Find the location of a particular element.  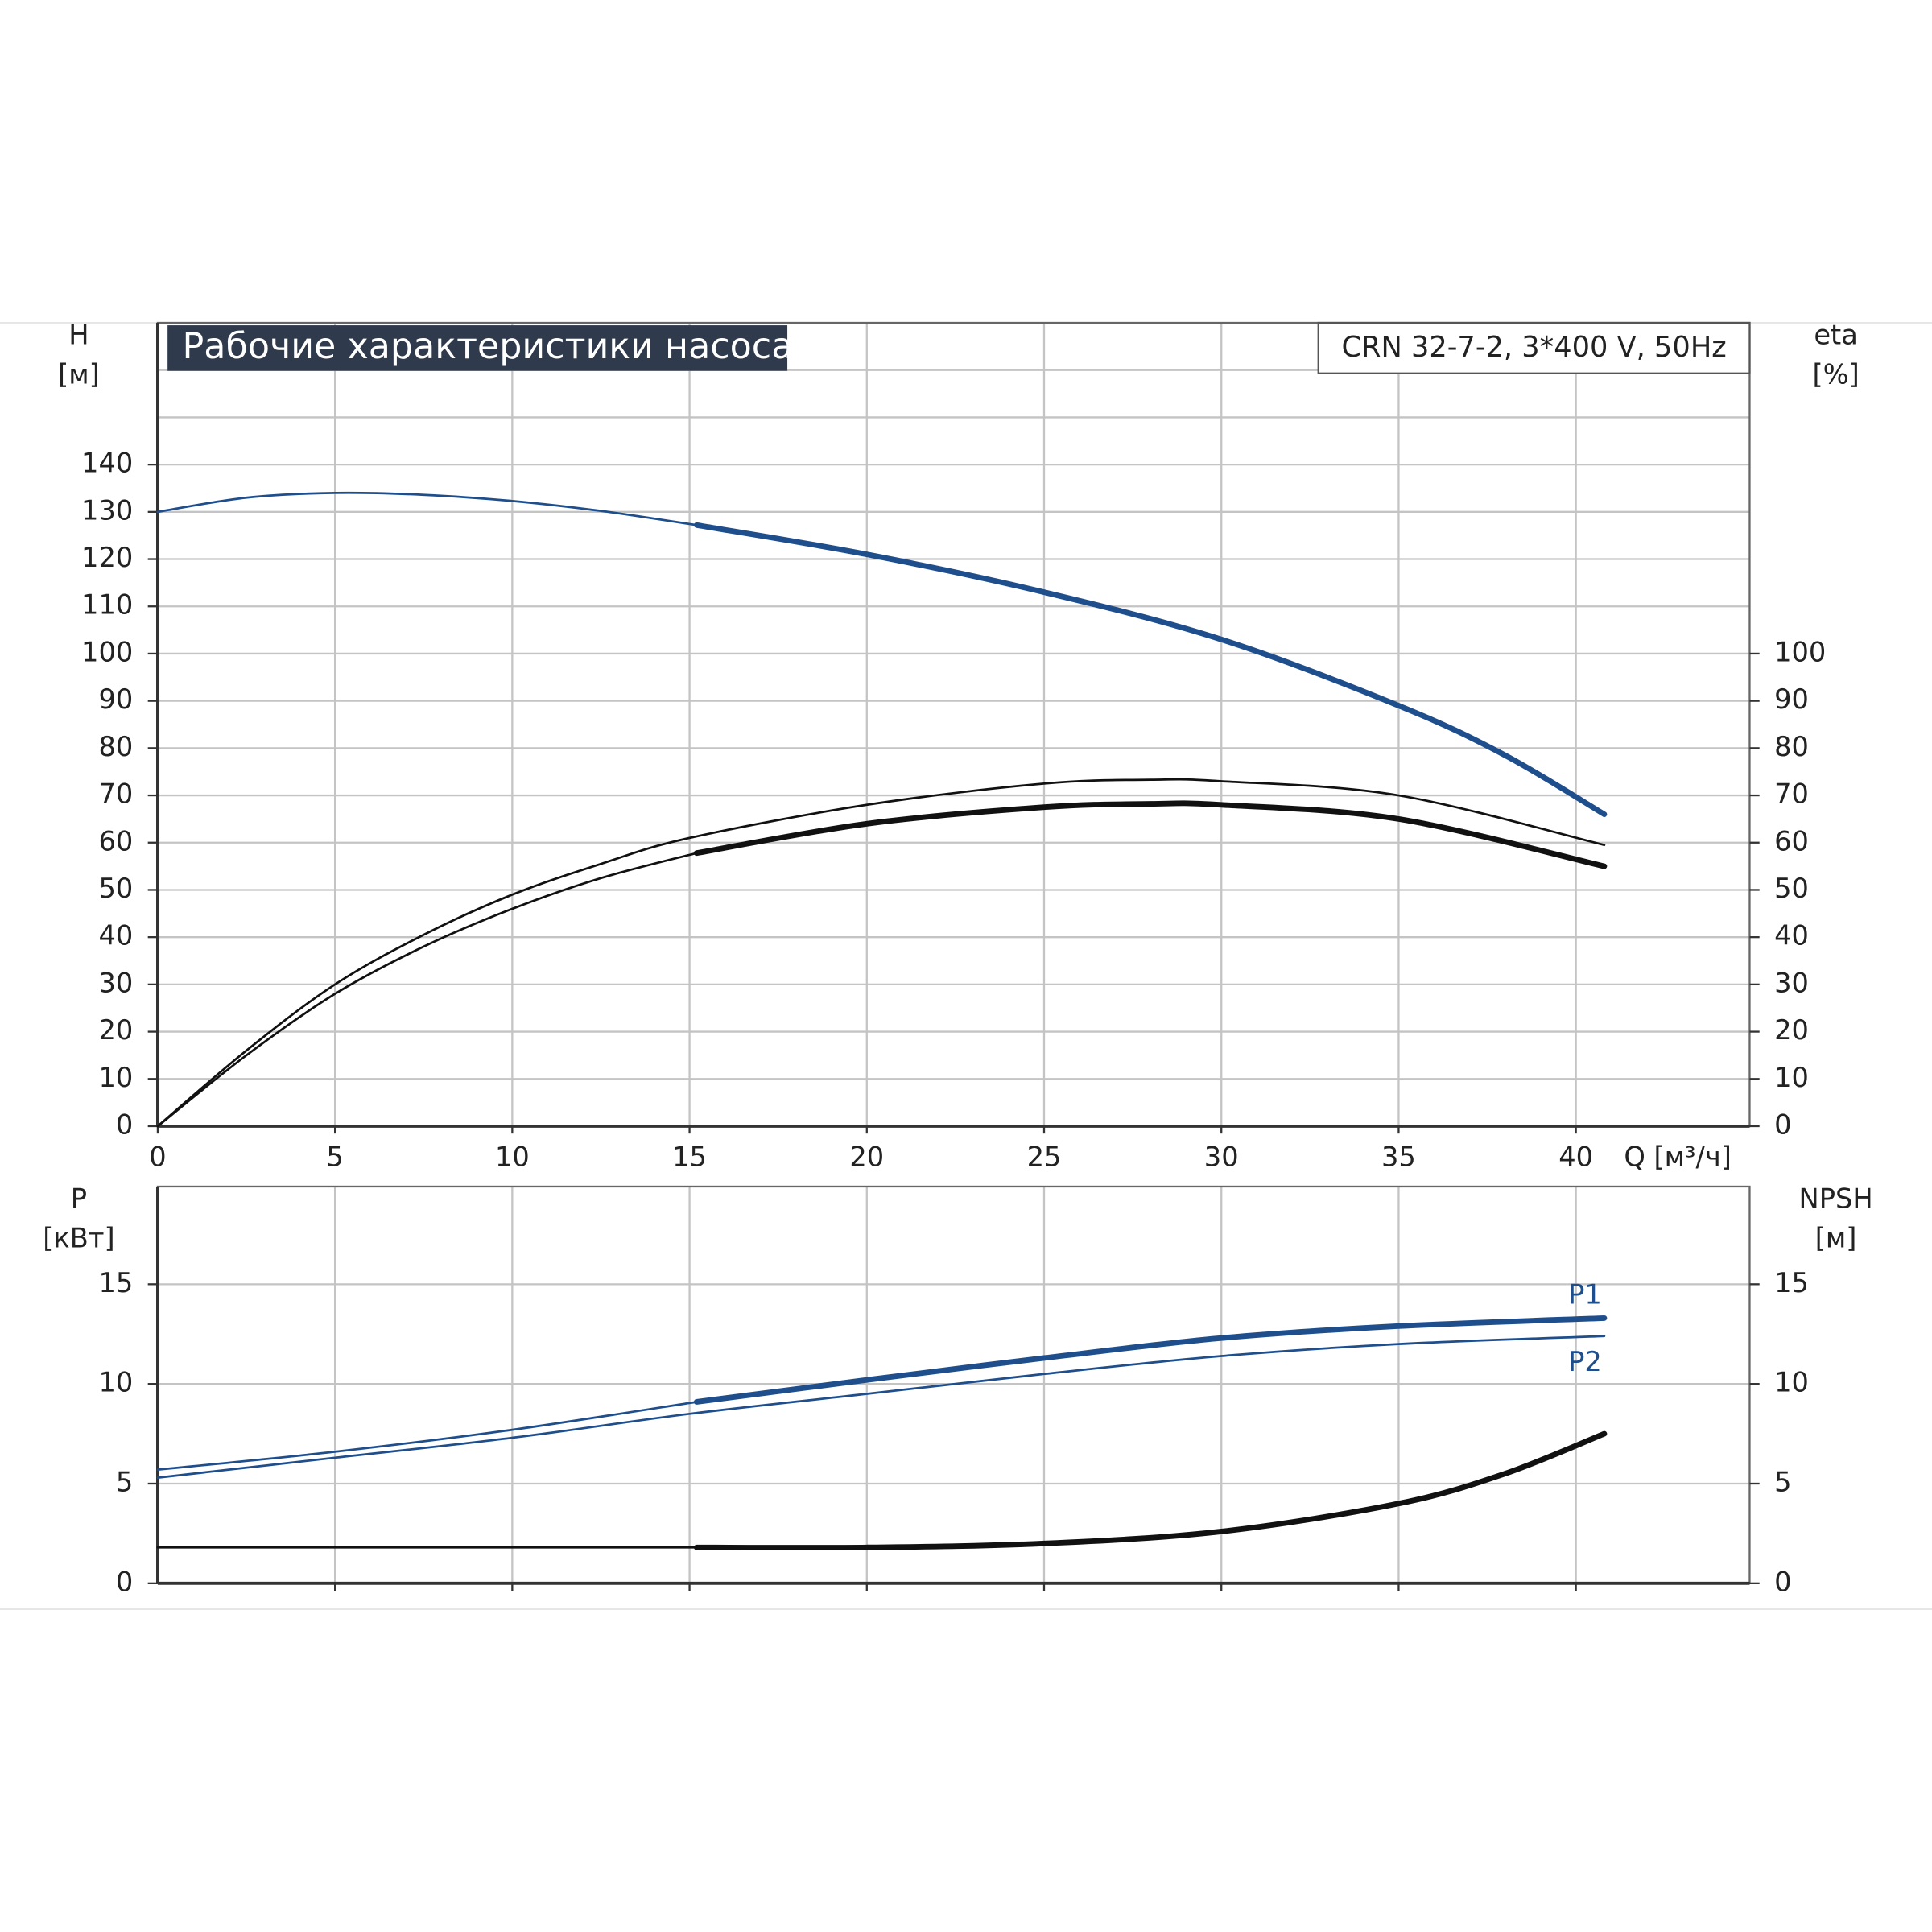

annotation: CRN 32-7-2, 3*400 V, 50Hz is located at coordinates (1533, 347).